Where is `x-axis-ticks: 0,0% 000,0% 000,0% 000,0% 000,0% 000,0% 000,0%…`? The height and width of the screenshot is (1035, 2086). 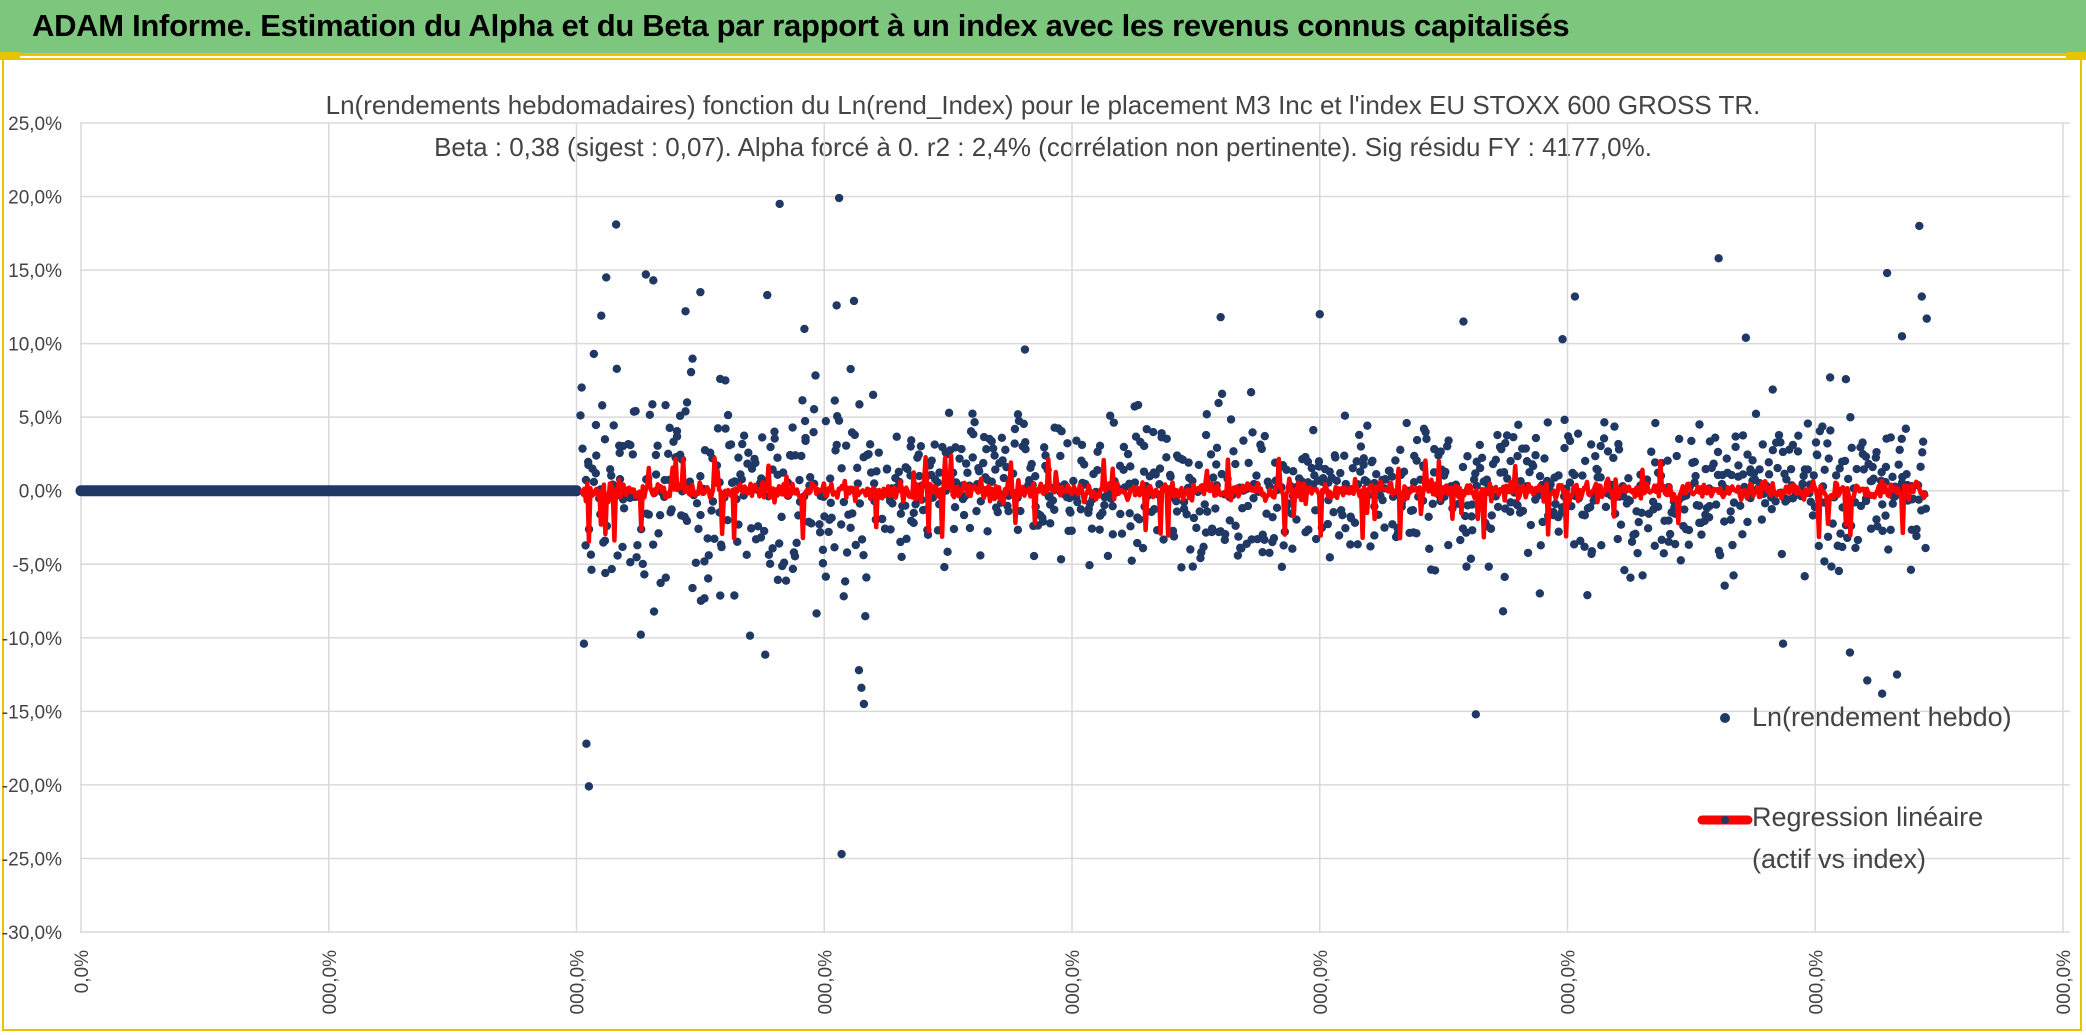
x-axis-ticks: 0,0% 000,0% 000,0% 000,0% 000,0% 000,0% 000,0%… is located at coordinates (1073, 982).